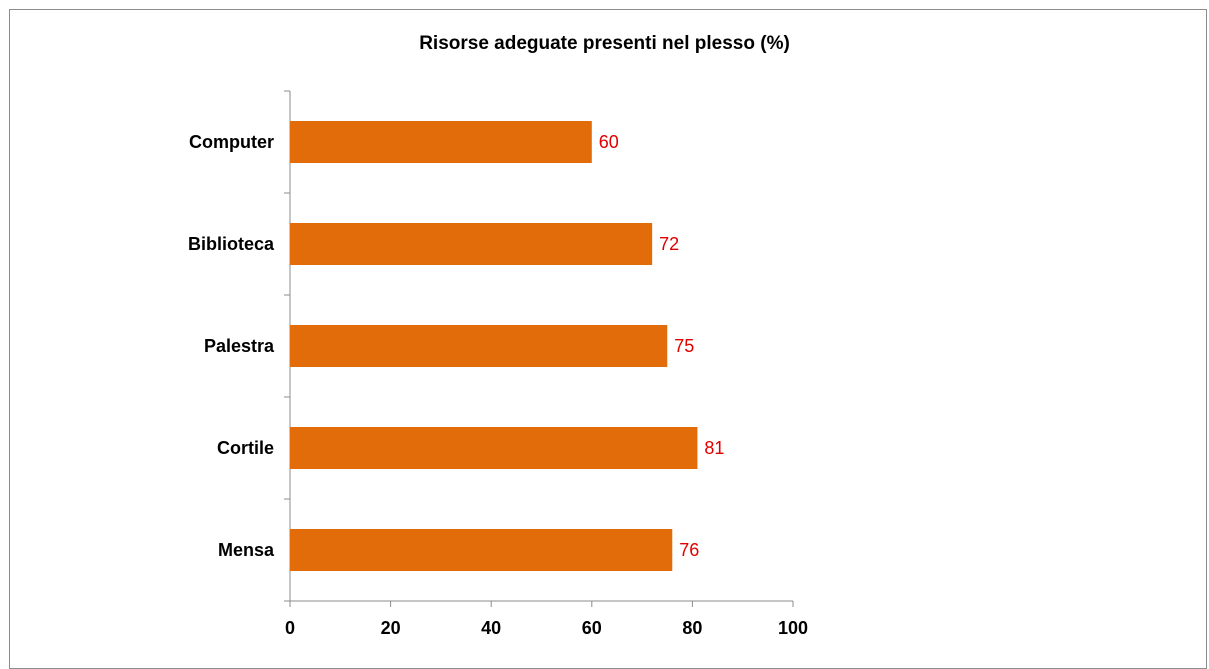 Image resolution: width=1209 pixels, height=669 pixels. What do you see at coordinates (391, 628) in the screenshot?
I see `x-tick-label: 20` at bounding box center [391, 628].